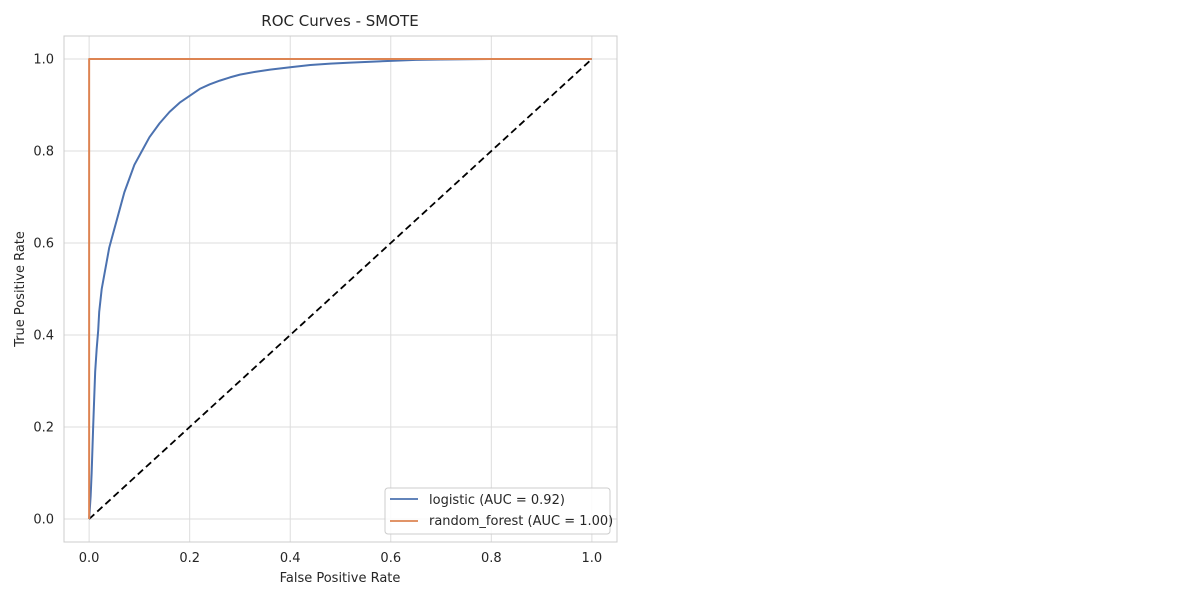 The image size is (1200, 600). I want to click on x-tick-label: 0.0, so click(89, 558).